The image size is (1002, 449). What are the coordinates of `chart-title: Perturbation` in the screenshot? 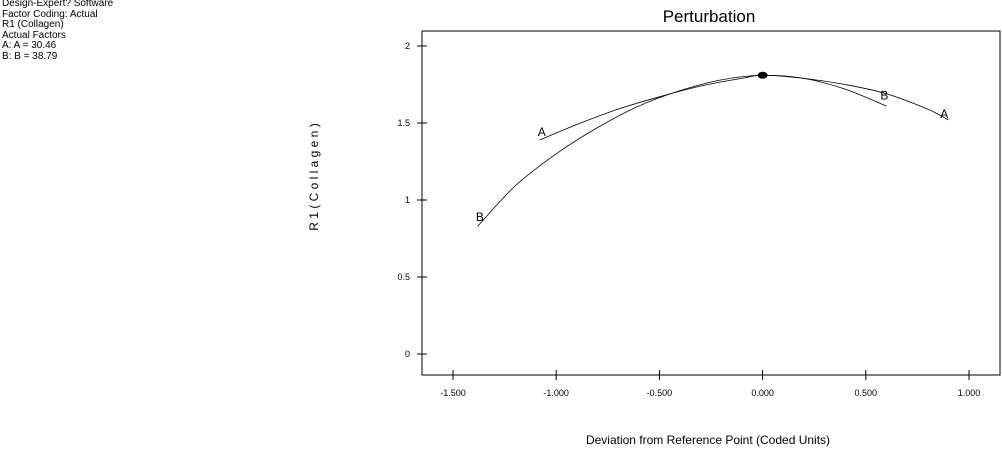 It's located at (709, 16).